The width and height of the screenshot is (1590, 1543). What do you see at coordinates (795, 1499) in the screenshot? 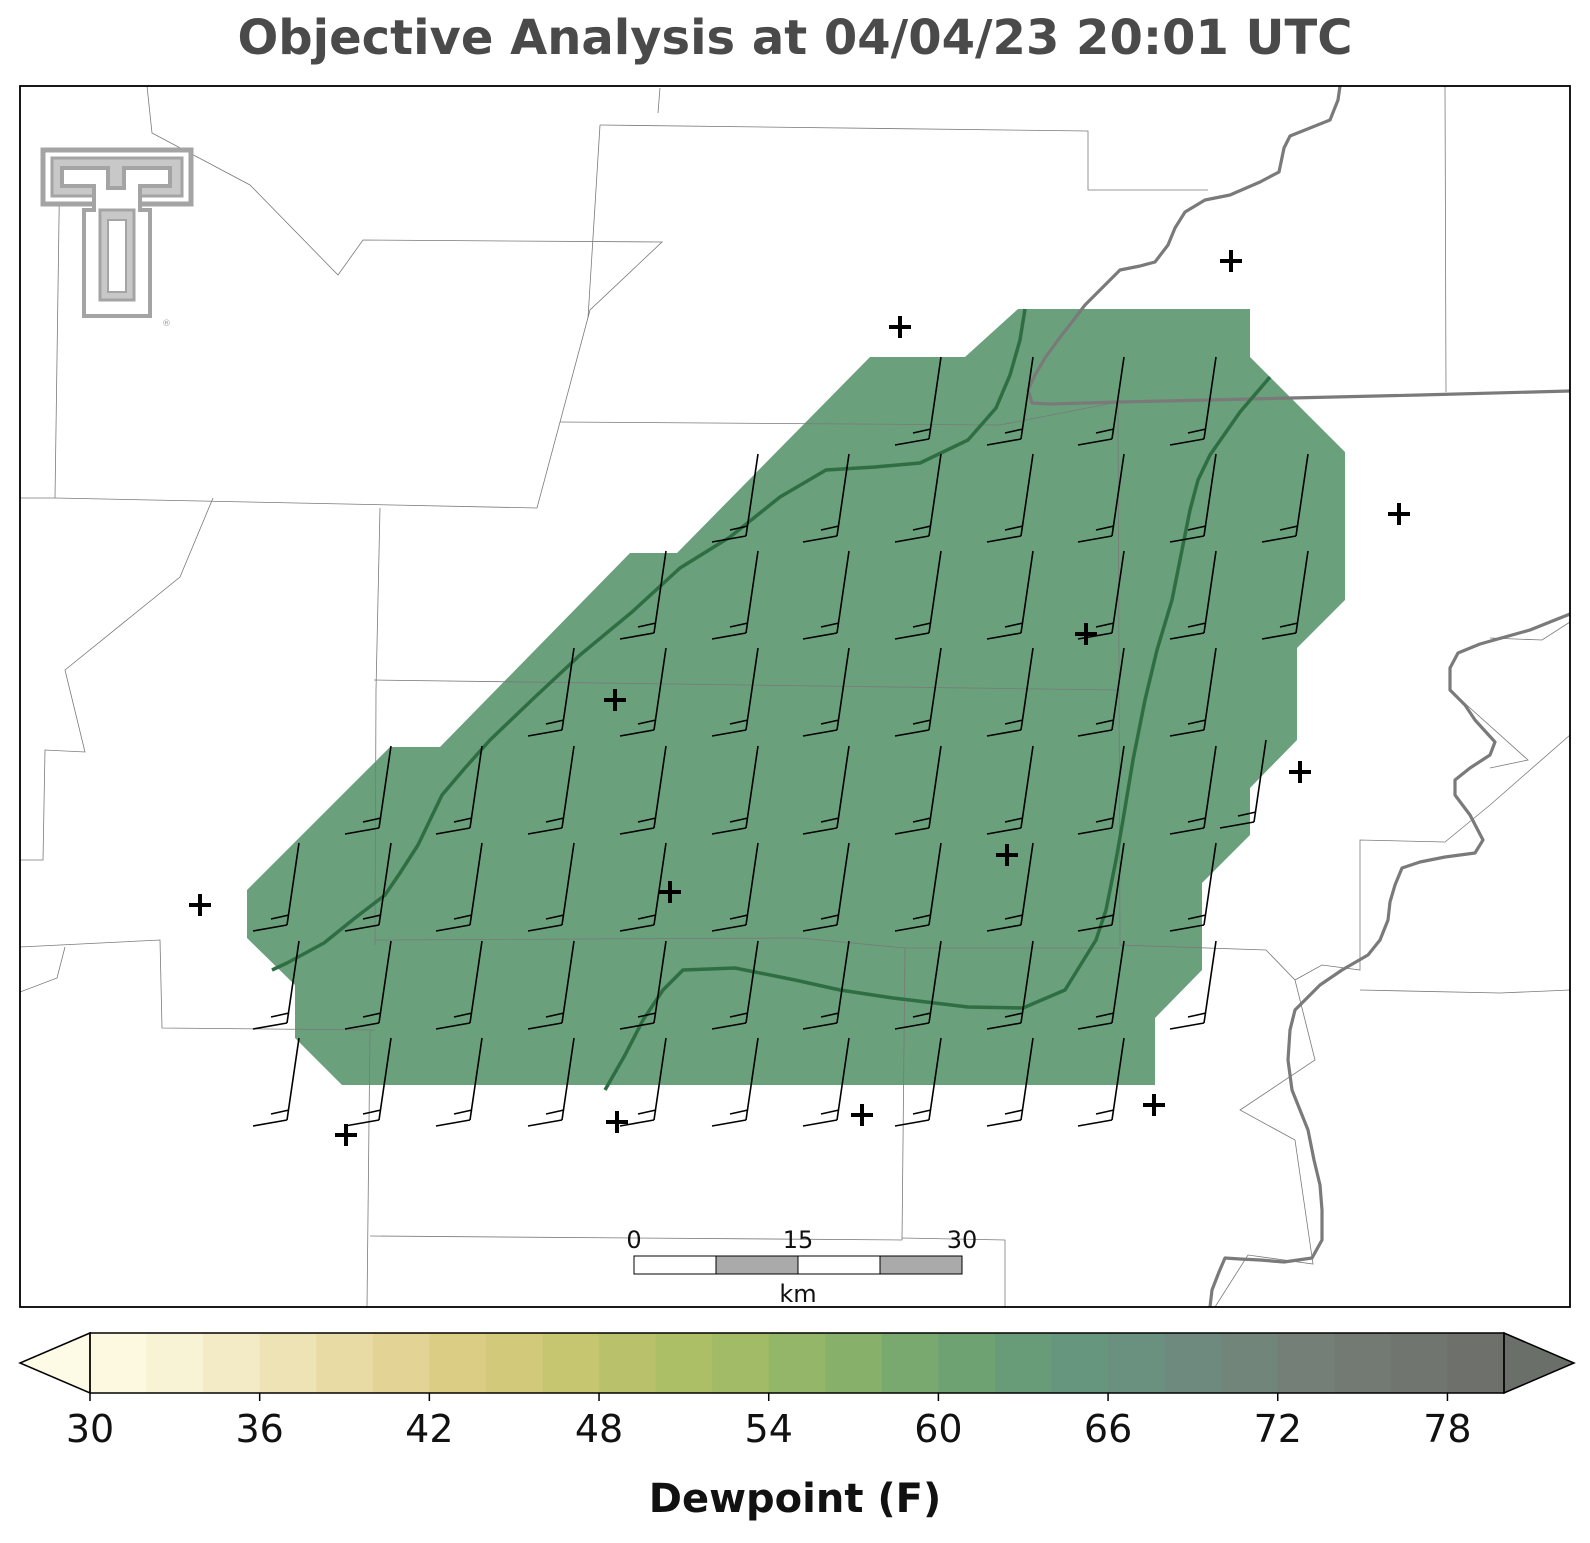
I see `colorbar-label: Dewpoint (F)` at bounding box center [795, 1499].